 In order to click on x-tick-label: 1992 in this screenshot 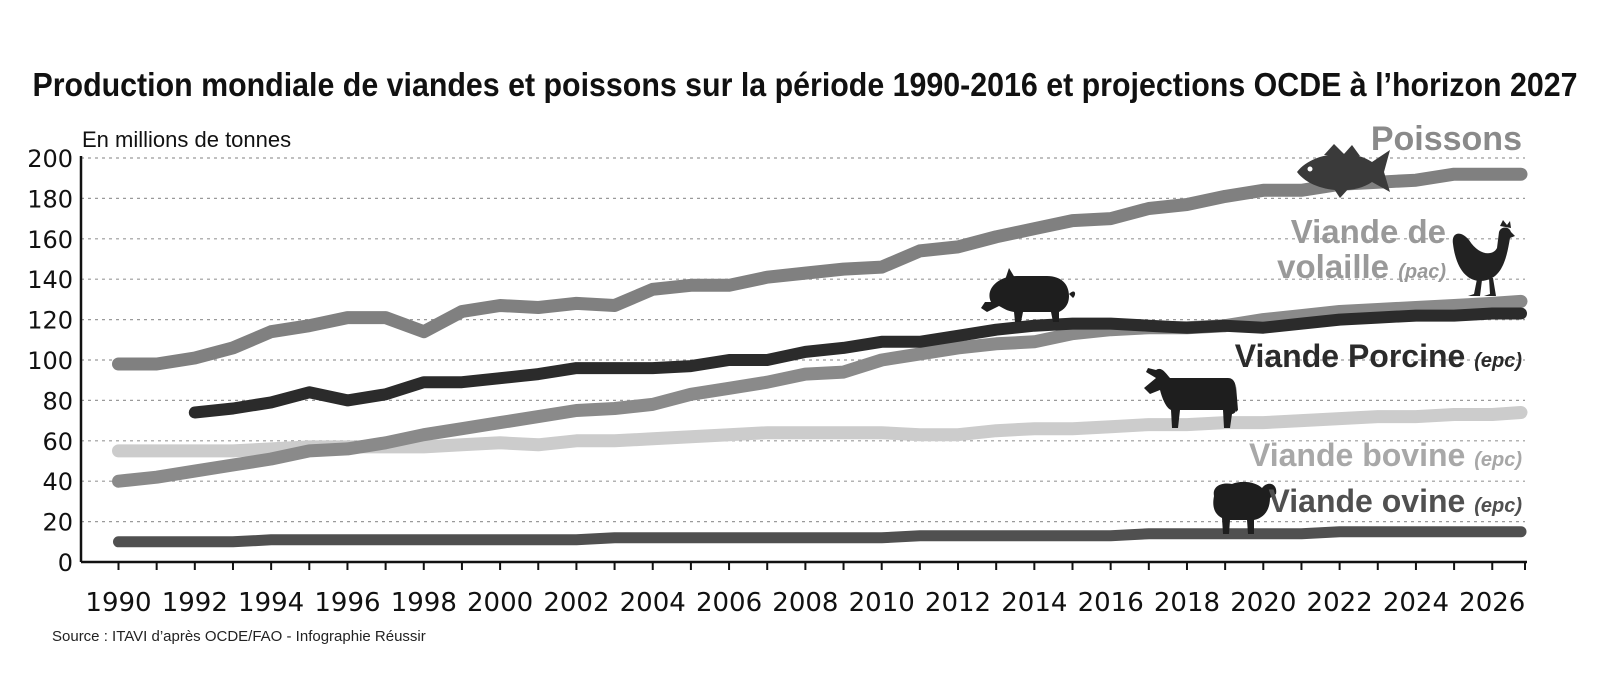, I will do `click(195, 603)`.